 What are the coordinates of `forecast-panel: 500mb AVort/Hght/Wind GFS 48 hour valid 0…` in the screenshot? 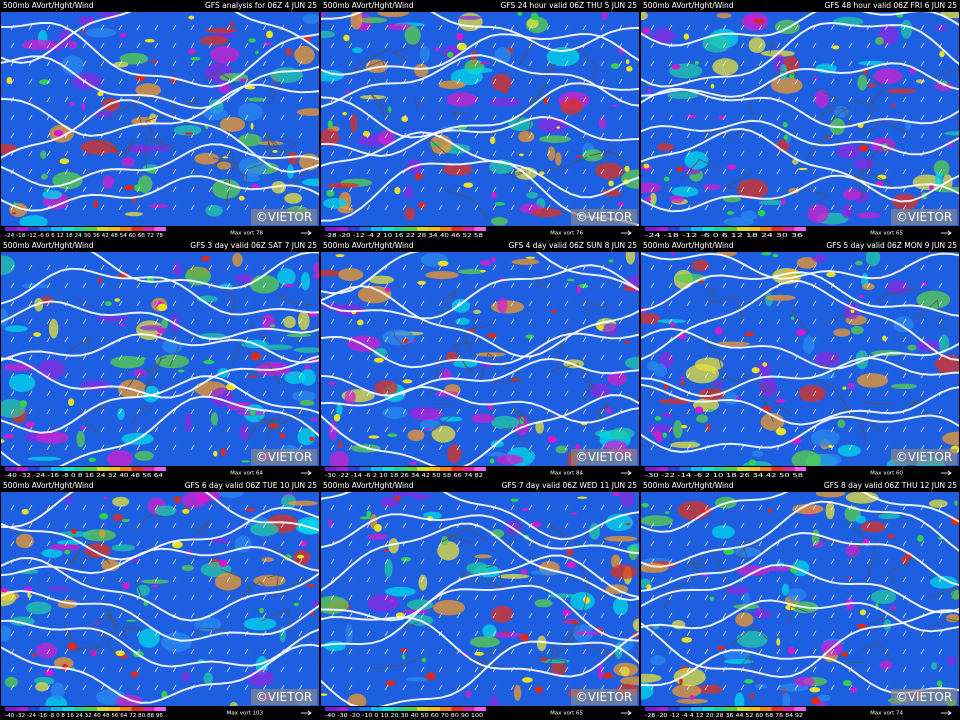 It's located at (800, 120).